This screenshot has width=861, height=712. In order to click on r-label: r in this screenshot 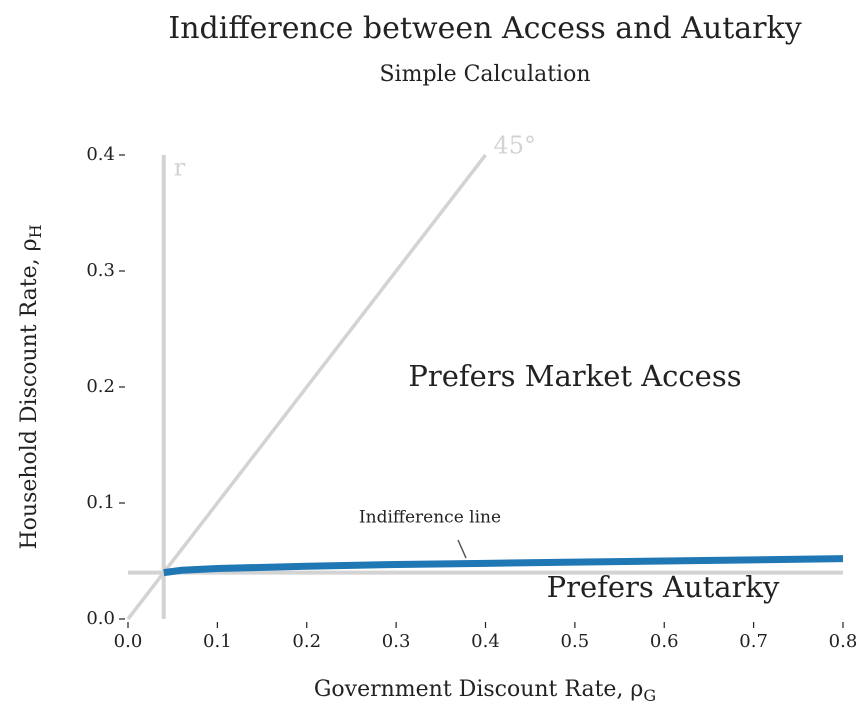, I will do `click(180, 168)`.